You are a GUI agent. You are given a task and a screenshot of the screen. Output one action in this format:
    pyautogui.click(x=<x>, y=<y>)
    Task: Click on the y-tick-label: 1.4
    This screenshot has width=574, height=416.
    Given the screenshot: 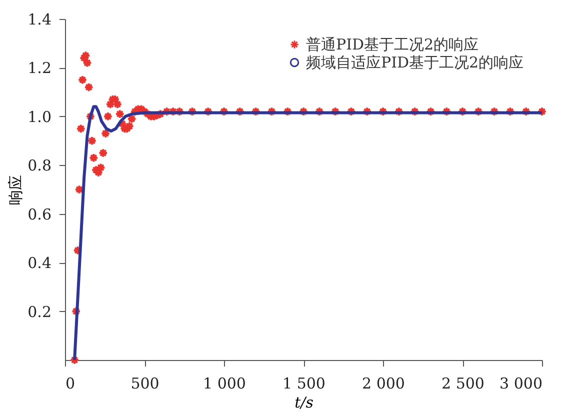 What is the action you would take?
    pyautogui.click(x=40, y=19)
    